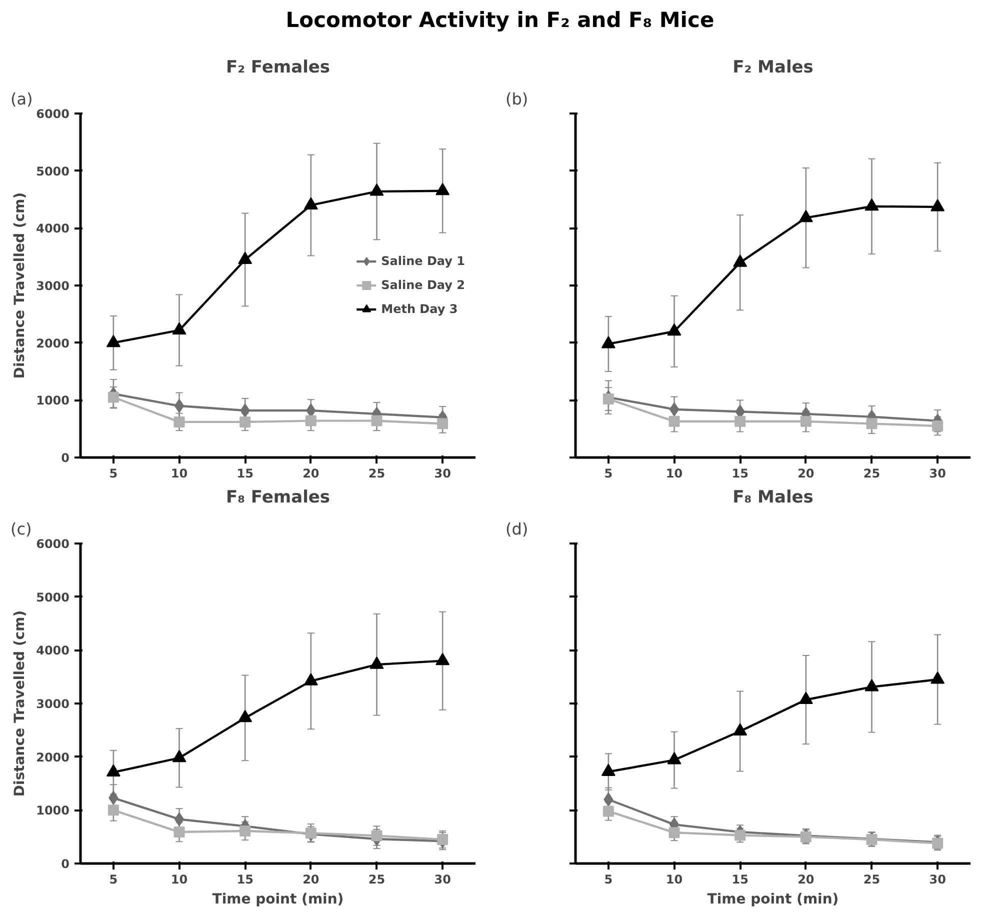  What do you see at coordinates (423, 261) in the screenshot?
I see `legend-label: Saline Day 1` at bounding box center [423, 261].